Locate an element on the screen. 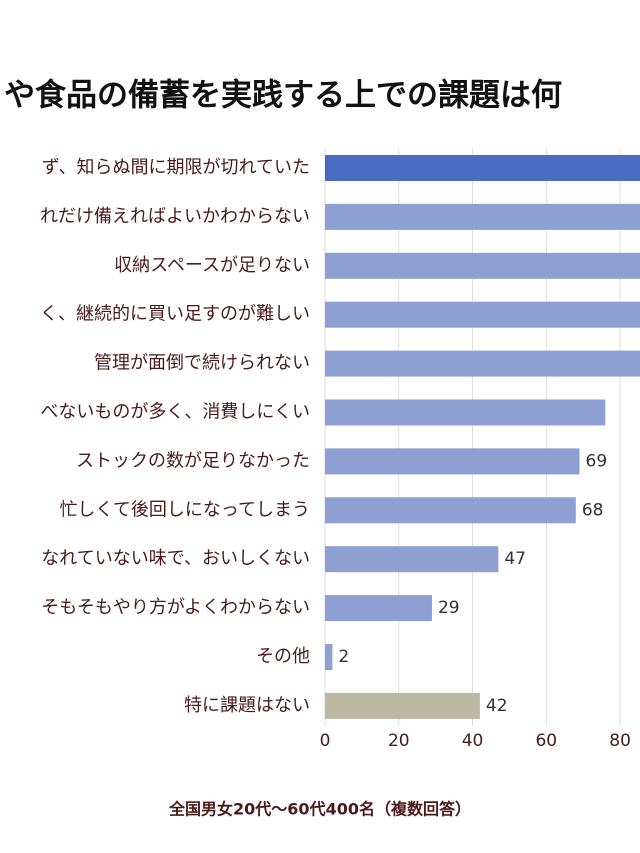  category-label: なれていない味で、おいしくない is located at coordinates (175, 558).